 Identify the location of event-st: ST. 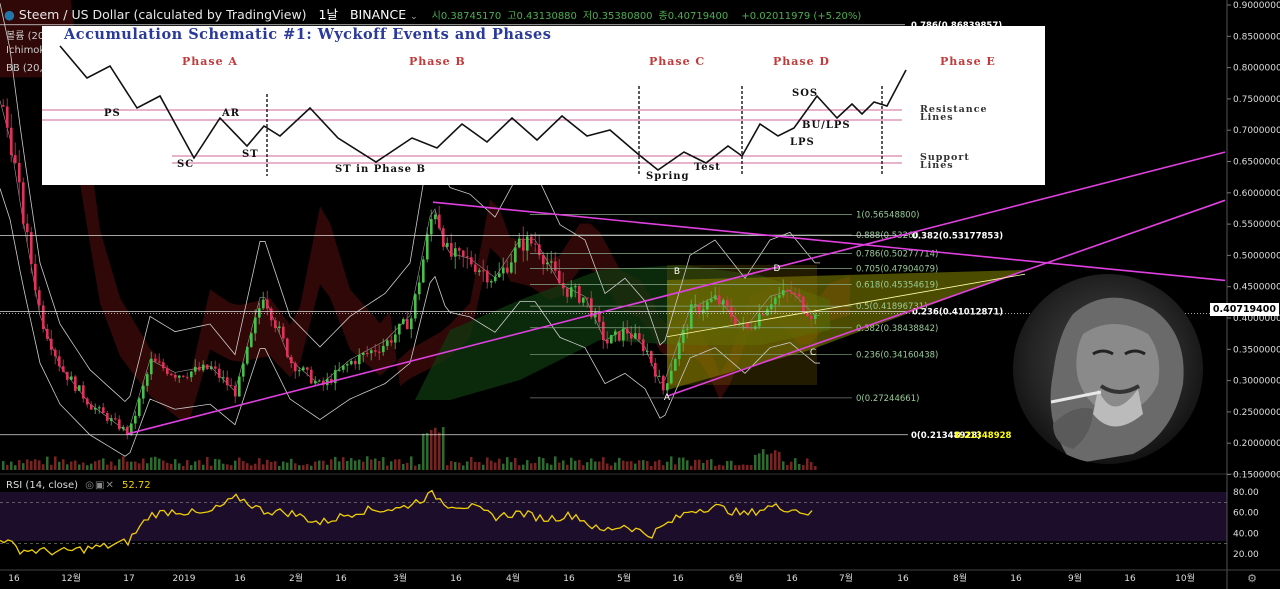
(250, 154).